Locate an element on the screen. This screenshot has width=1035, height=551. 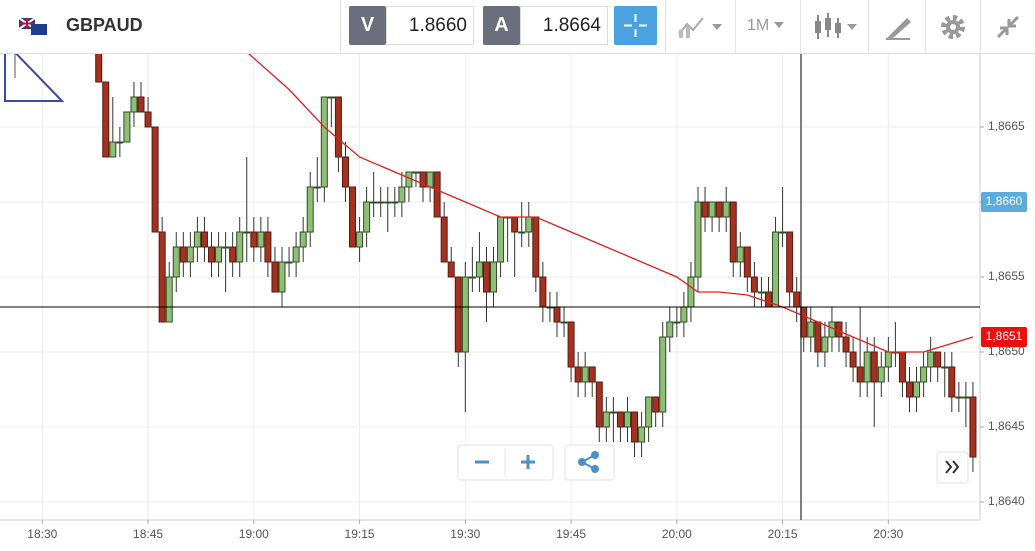
drawing-triangle is located at coordinates (34, 70).